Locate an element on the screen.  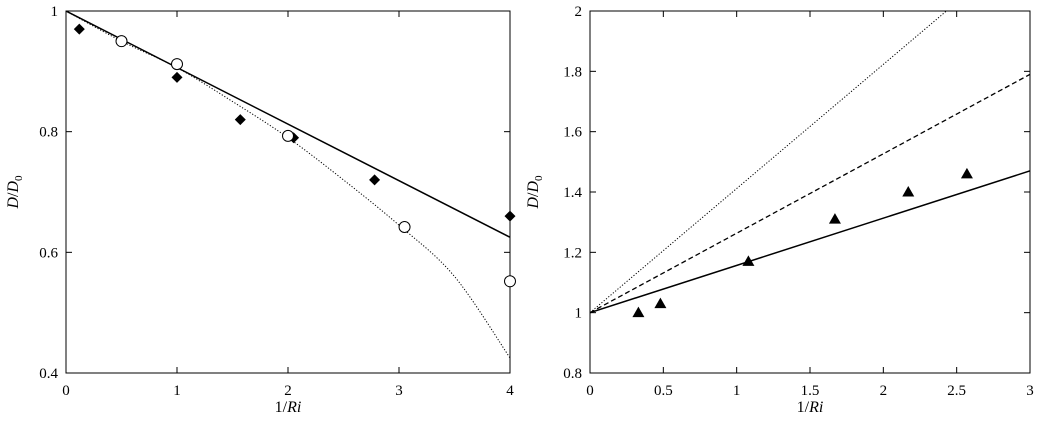
x-tick-label: 4 is located at coordinates (510, 391).